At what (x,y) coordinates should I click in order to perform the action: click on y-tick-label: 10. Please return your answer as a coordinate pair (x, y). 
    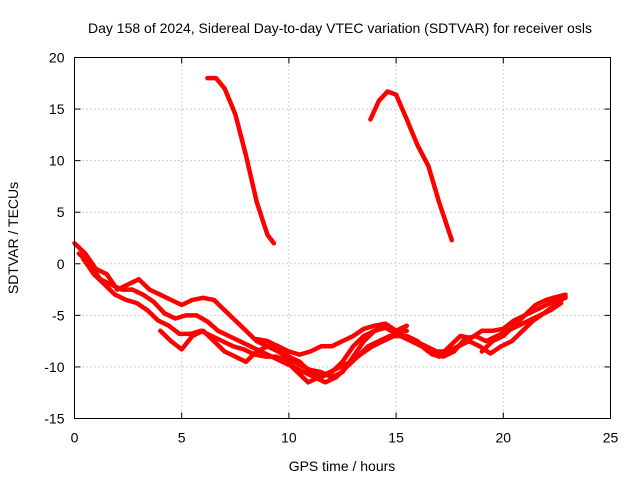
    Looking at the image, I should click on (57, 161).